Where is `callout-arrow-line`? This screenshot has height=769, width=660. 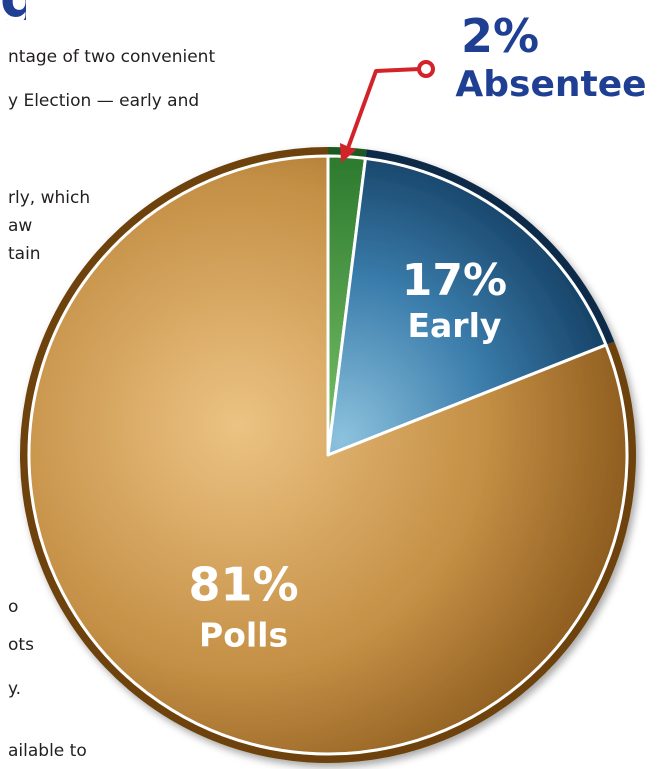 callout-arrow-line is located at coordinates (383, 108).